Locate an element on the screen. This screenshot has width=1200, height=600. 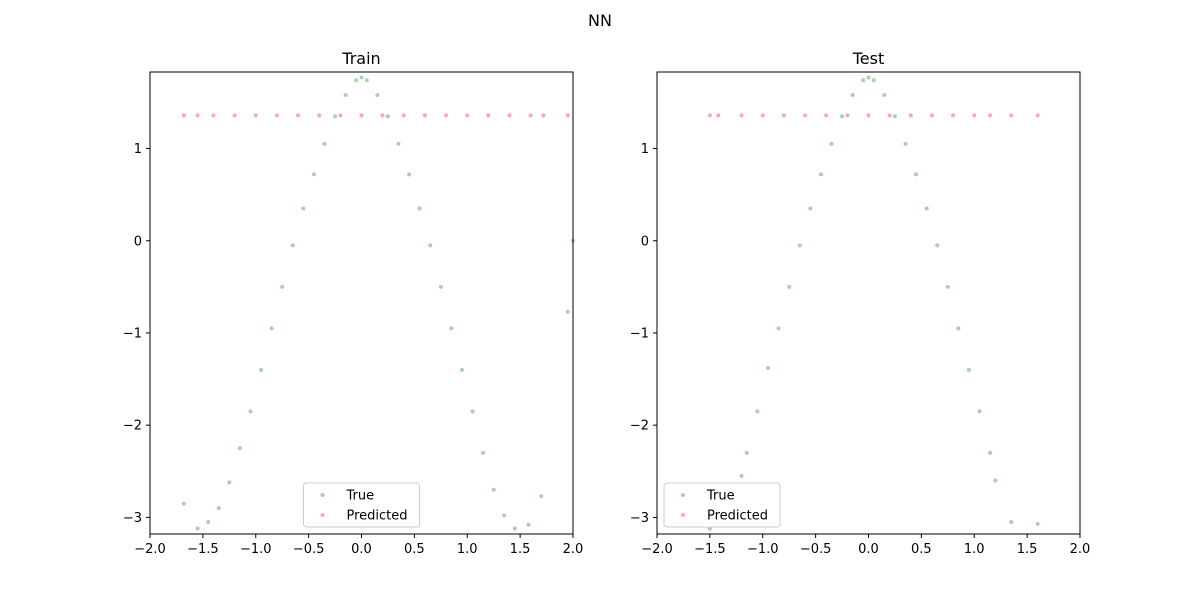
legend-label: Predicted is located at coordinates (377, 516).